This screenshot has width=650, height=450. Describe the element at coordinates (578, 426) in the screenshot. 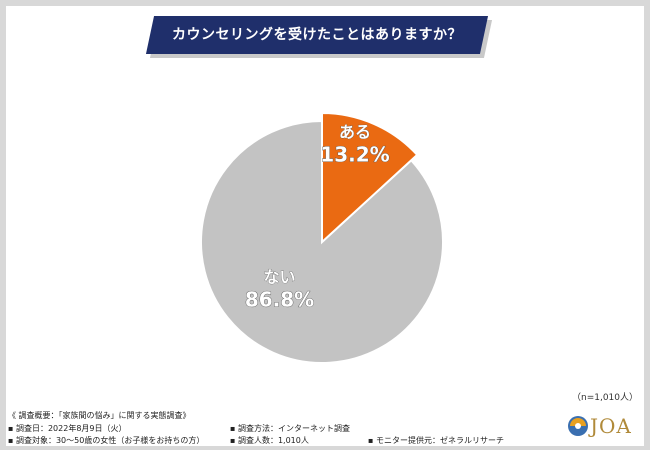

I see `logo-emblem-icon` at that location.